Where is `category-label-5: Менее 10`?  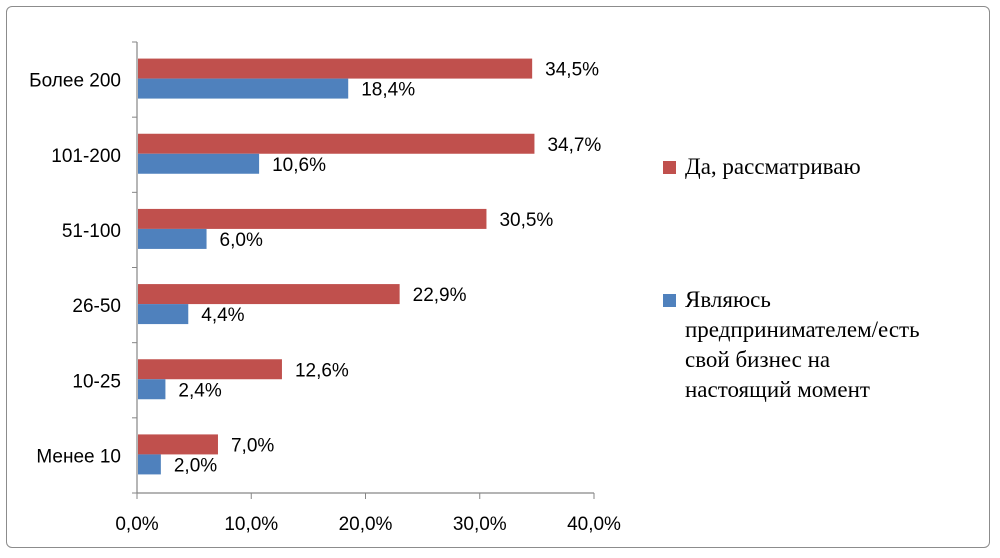
category-label-5: Менее 10 is located at coordinates (78, 456).